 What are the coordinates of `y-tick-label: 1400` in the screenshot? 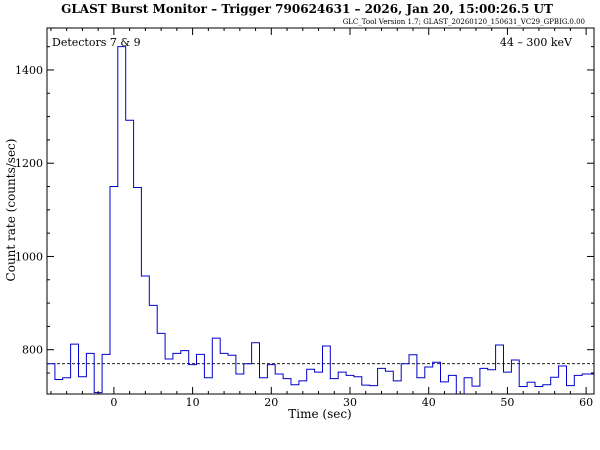 It's located at (29, 70).